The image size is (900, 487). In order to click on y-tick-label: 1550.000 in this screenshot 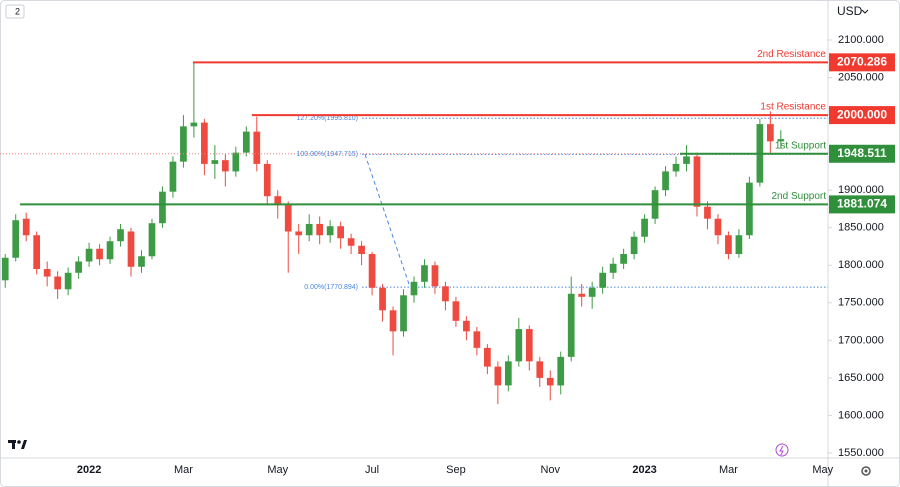, I will do `click(861, 453)`.